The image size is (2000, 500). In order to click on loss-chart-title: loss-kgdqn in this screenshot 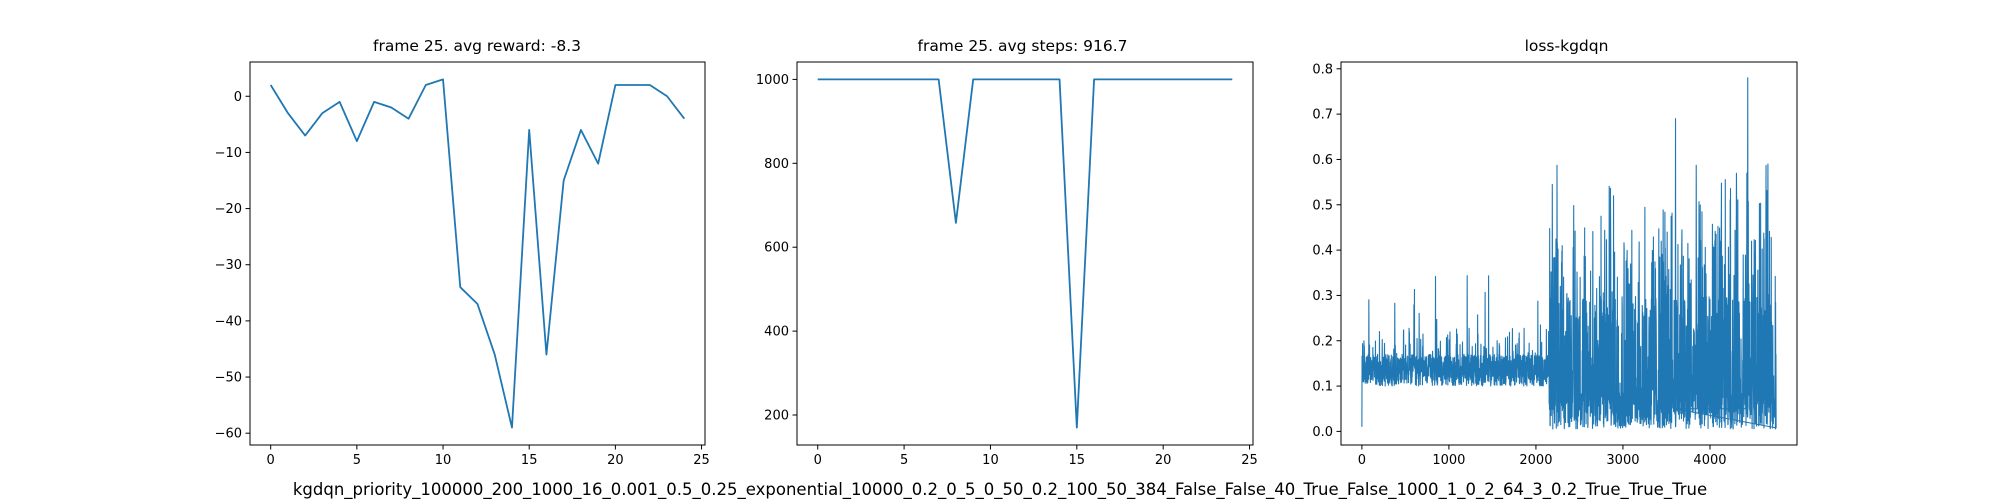, I will do `click(1567, 46)`.